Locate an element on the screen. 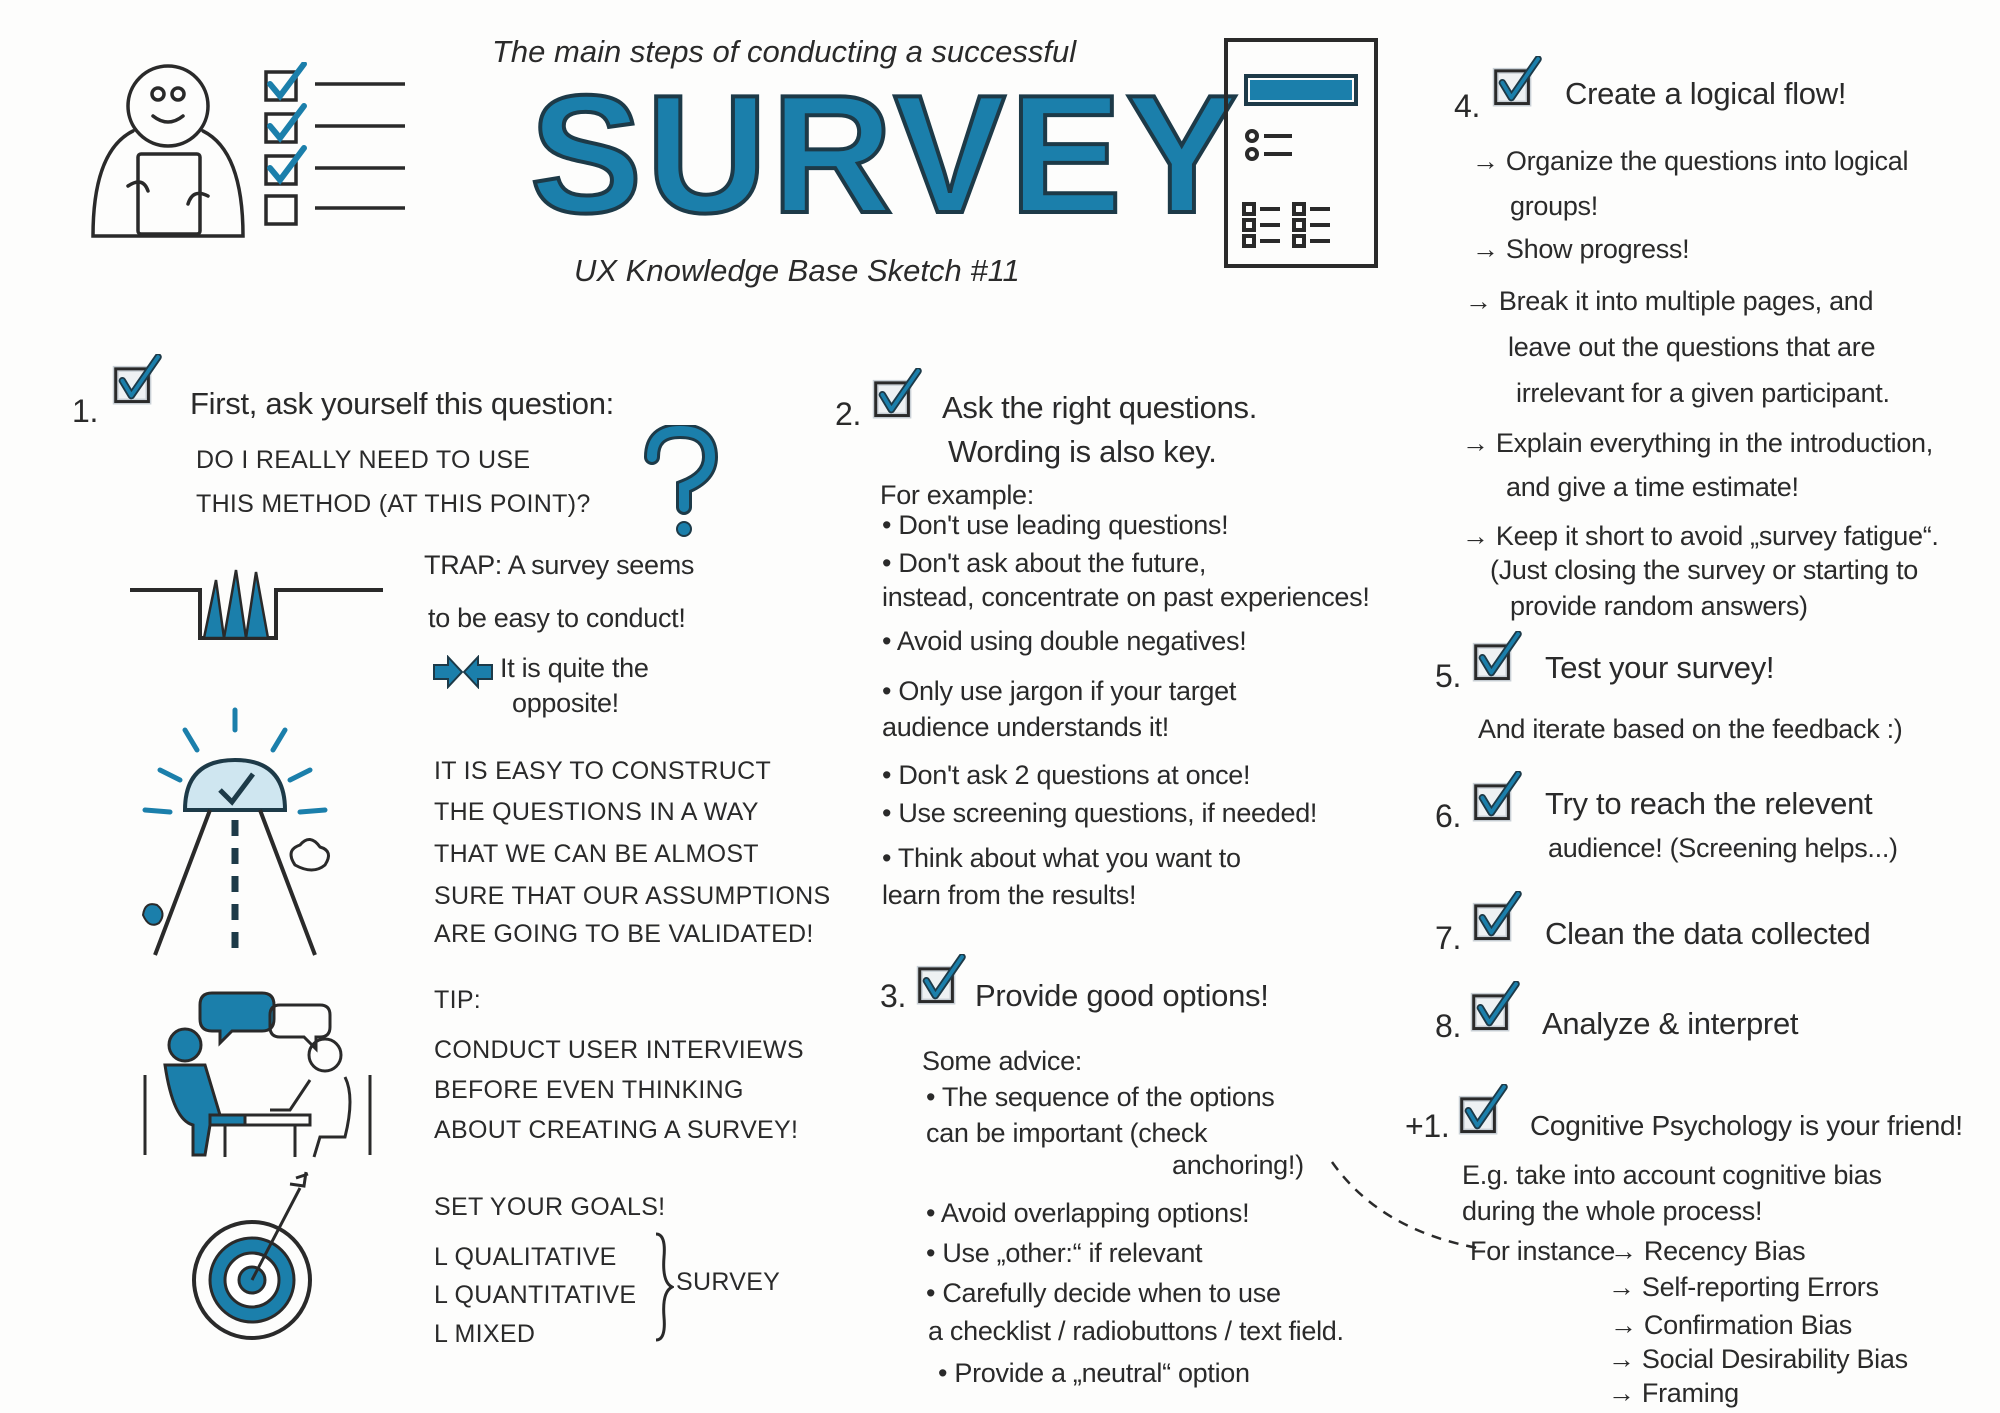  bias-item: → Recency Bias is located at coordinates (1708, 1251).